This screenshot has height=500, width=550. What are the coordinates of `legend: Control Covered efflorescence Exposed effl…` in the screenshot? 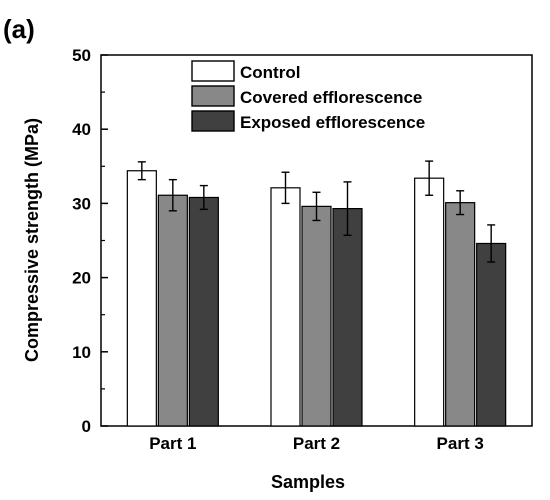 It's located at (308, 96).